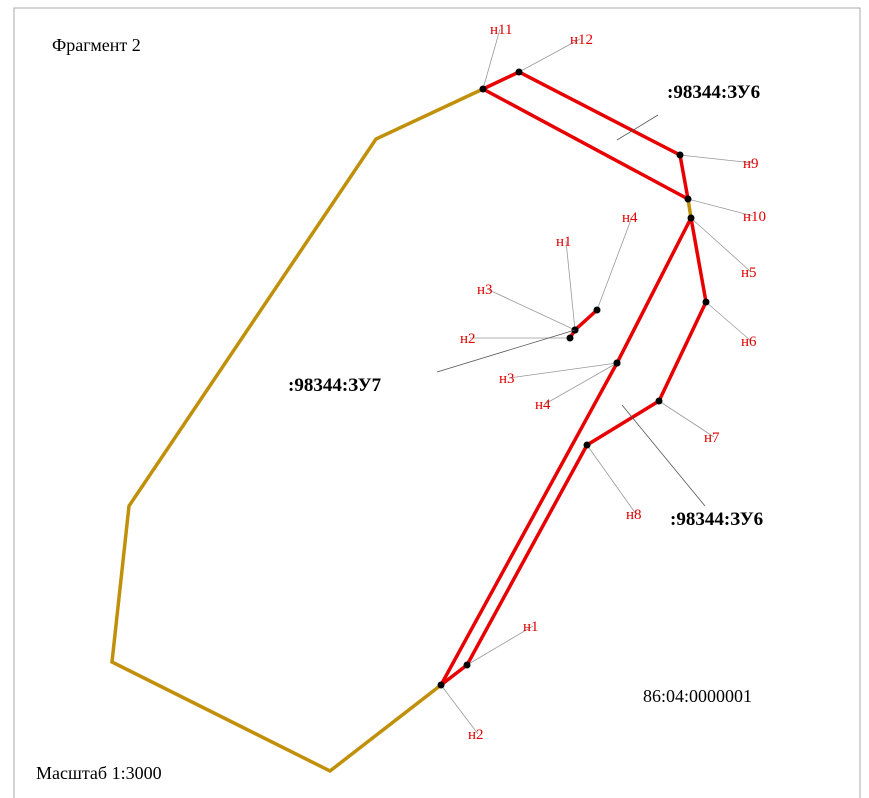 The image size is (869, 798). I want to click on scale-label: Масштаб 1:3000, so click(99, 773).